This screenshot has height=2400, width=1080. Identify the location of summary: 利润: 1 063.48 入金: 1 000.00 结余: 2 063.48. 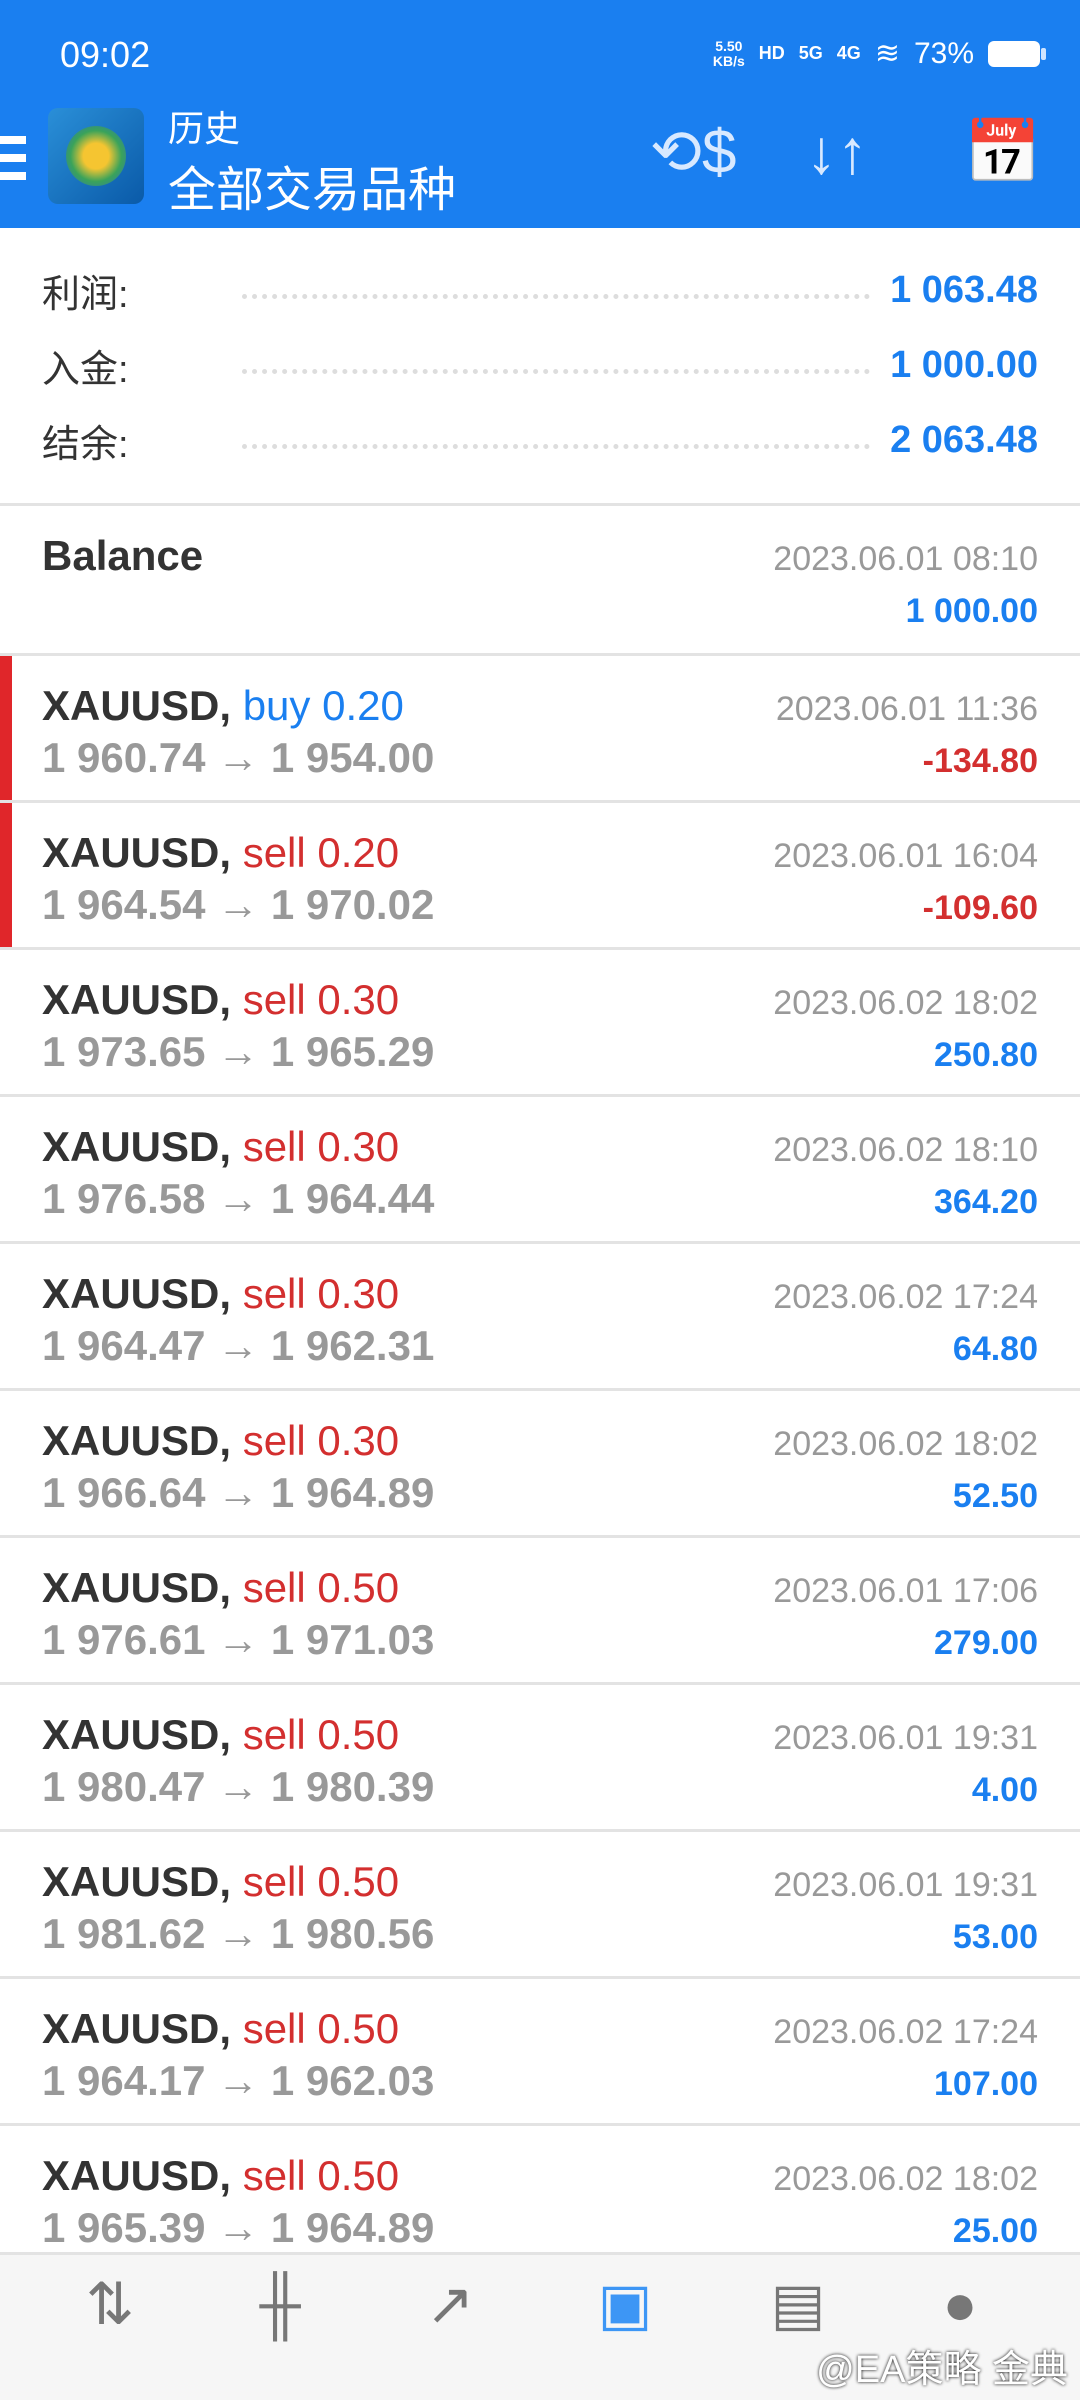
(540, 367).